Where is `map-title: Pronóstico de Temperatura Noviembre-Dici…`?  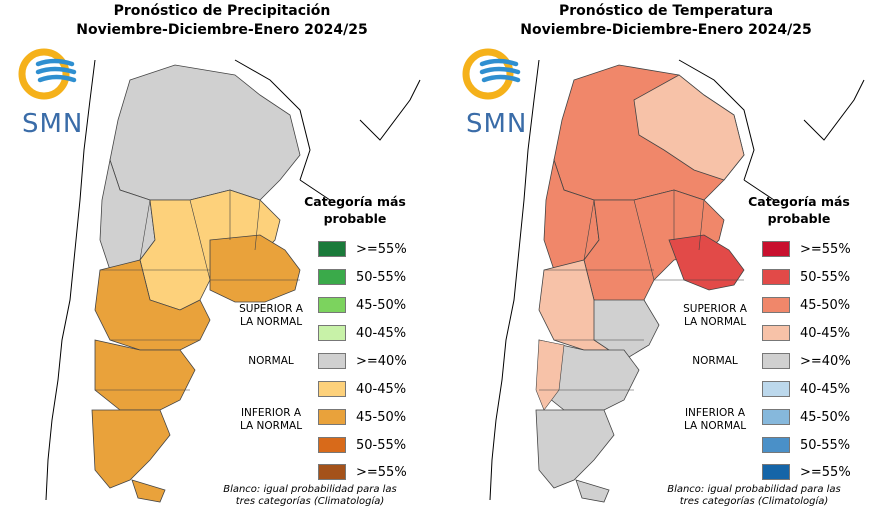
map-title: Pronóstico de Temperatura Noviembre-Dici… is located at coordinates (666, 21).